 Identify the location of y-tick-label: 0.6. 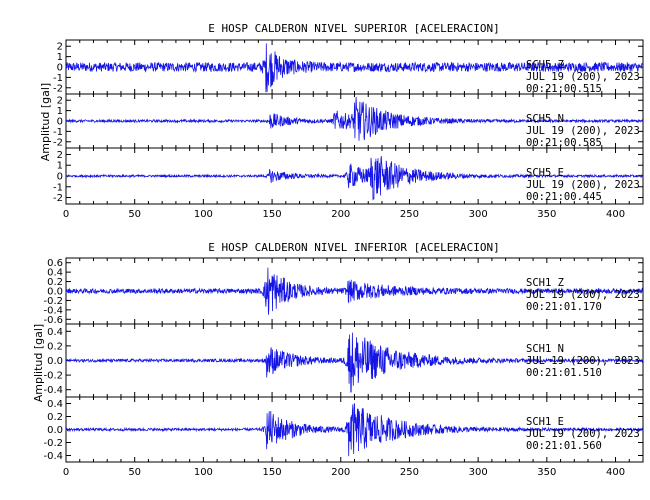
(55, 263).